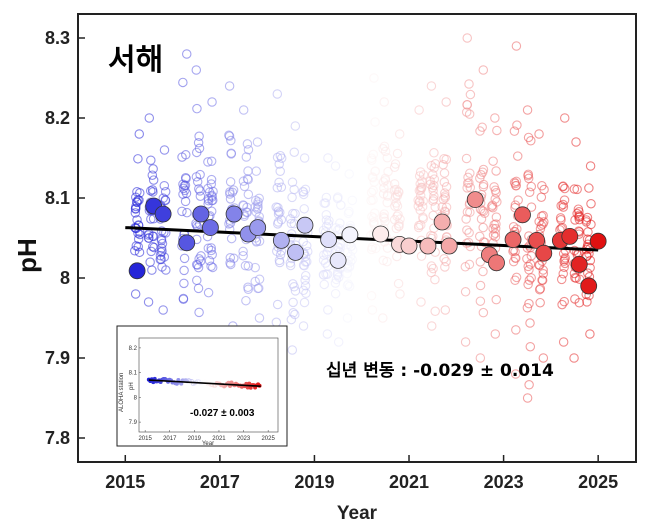 The width and height of the screenshot is (650, 524). What do you see at coordinates (219, 439) in the screenshot?
I see `inset-x-tick-label: 2021` at bounding box center [219, 439].